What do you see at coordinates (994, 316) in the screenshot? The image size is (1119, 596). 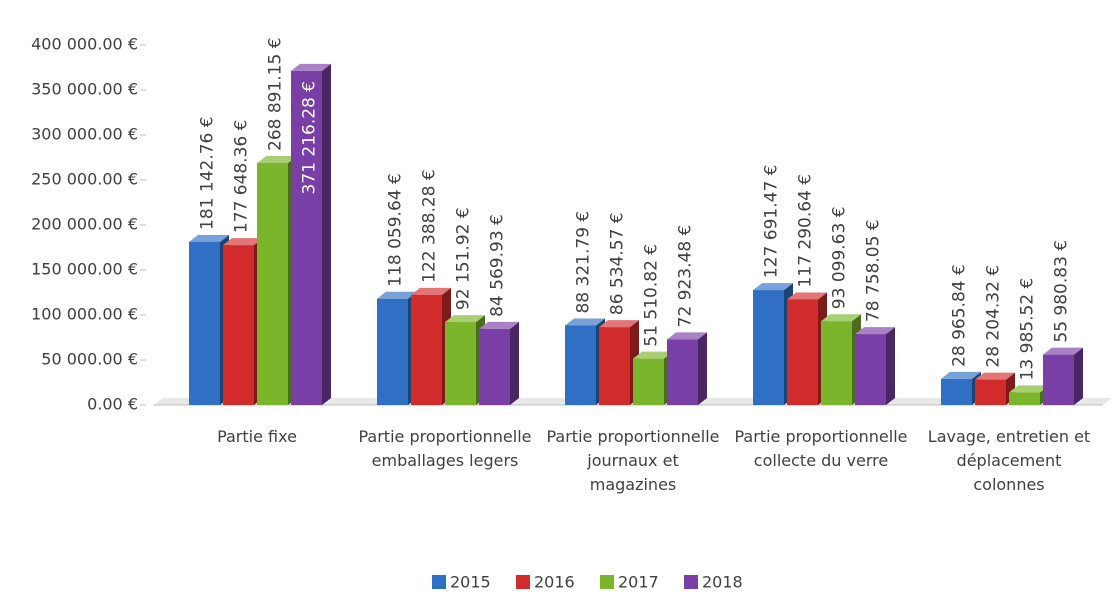 I see `data-label: 28 204.32 €` at bounding box center [994, 316].